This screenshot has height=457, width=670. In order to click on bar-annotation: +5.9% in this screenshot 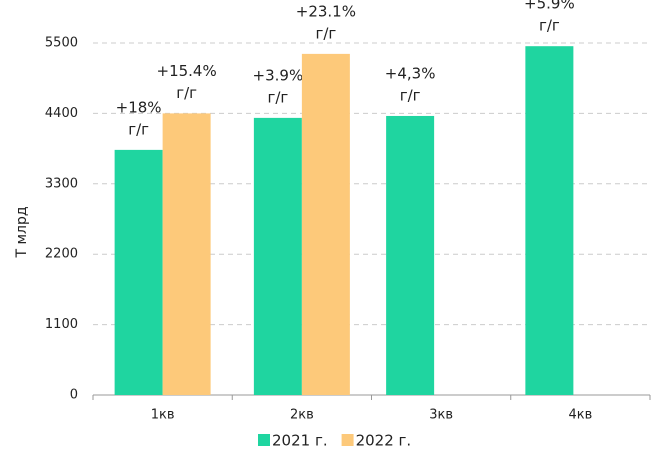, I will do `click(549, 6)`.